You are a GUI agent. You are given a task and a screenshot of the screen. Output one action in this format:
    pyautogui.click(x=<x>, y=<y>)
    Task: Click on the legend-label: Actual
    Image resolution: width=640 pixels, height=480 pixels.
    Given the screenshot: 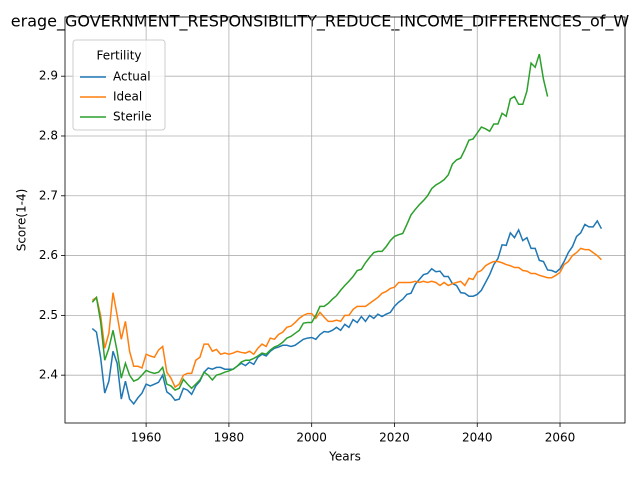 What is the action you would take?
    pyautogui.click(x=132, y=77)
    